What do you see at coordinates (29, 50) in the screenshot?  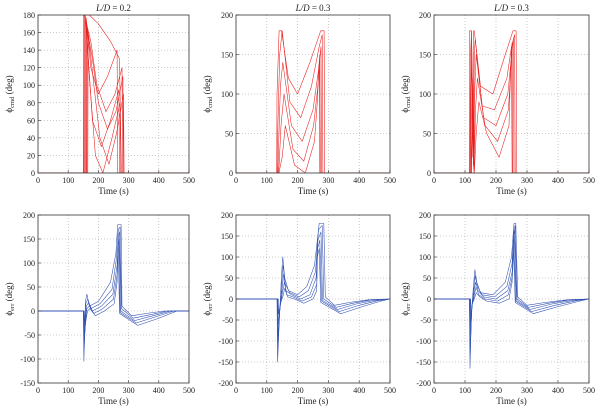 I see `y-tick-label: 140` at bounding box center [29, 50].